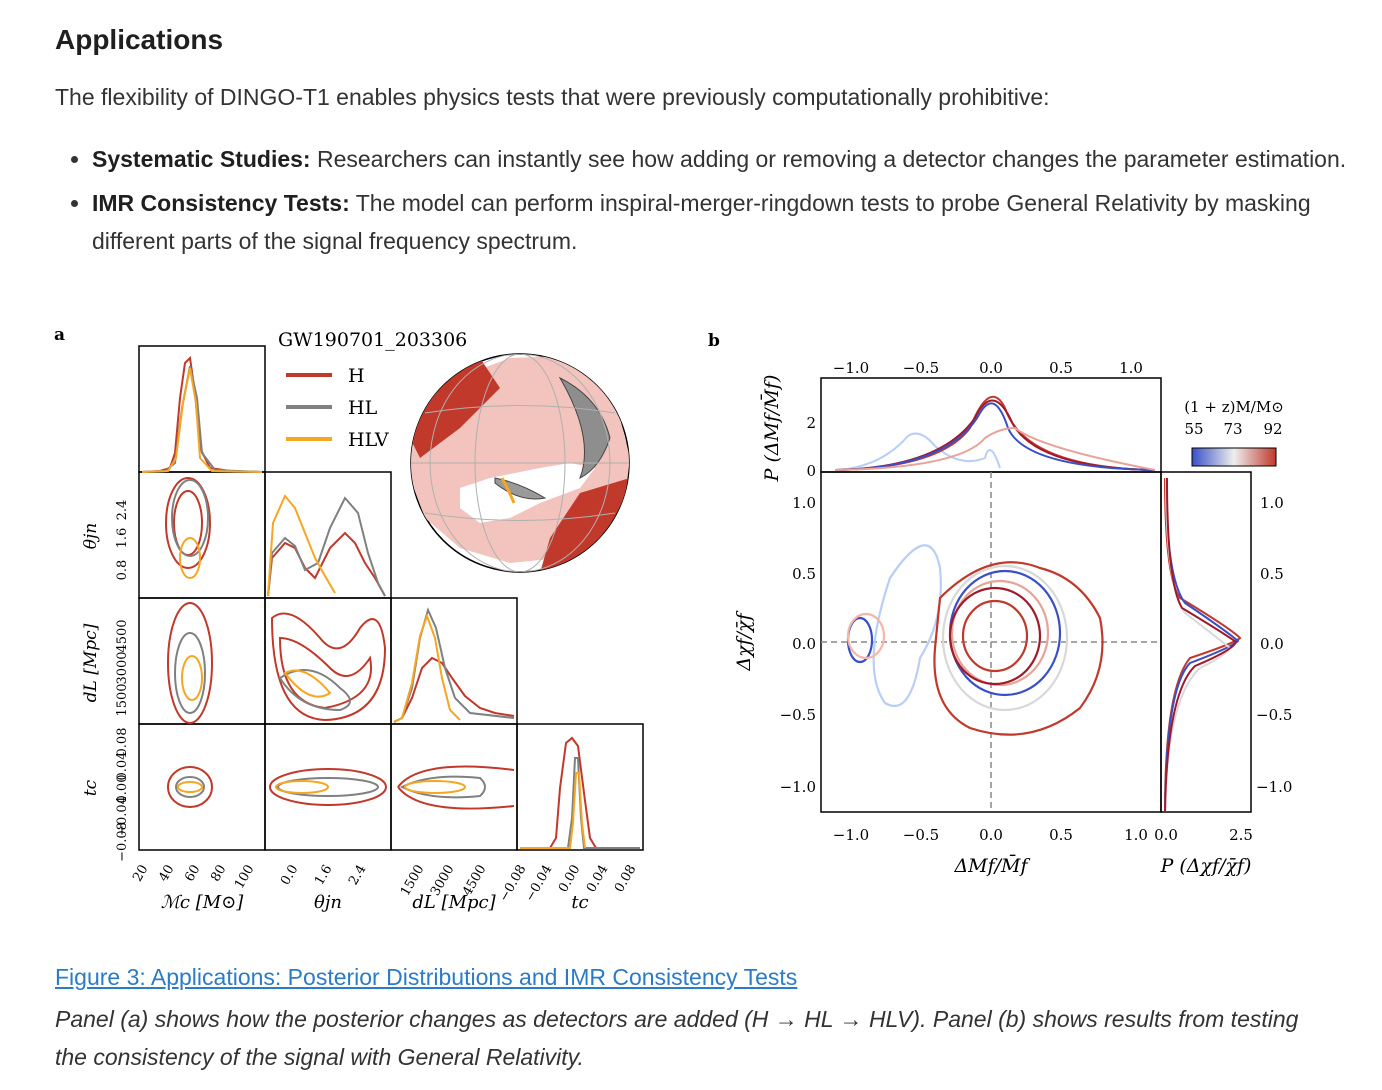 This screenshot has width=1382, height=1090. What do you see at coordinates (1206, 866) in the screenshot?
I see `x-label-p-dchi: P (Δχf/χ̄f)` at bounding box center [1206, 866].